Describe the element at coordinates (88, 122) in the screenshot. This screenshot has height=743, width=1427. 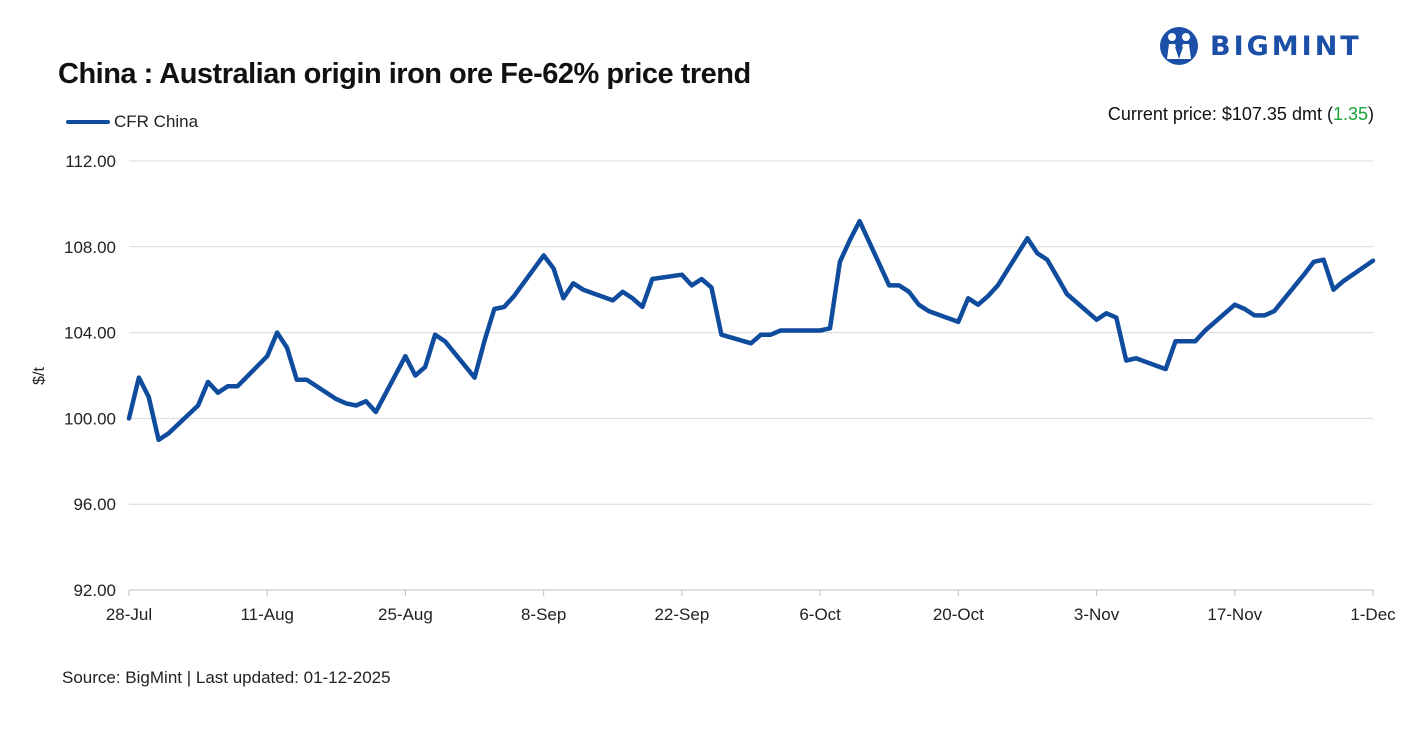
I see `legend-swatch` at that location.